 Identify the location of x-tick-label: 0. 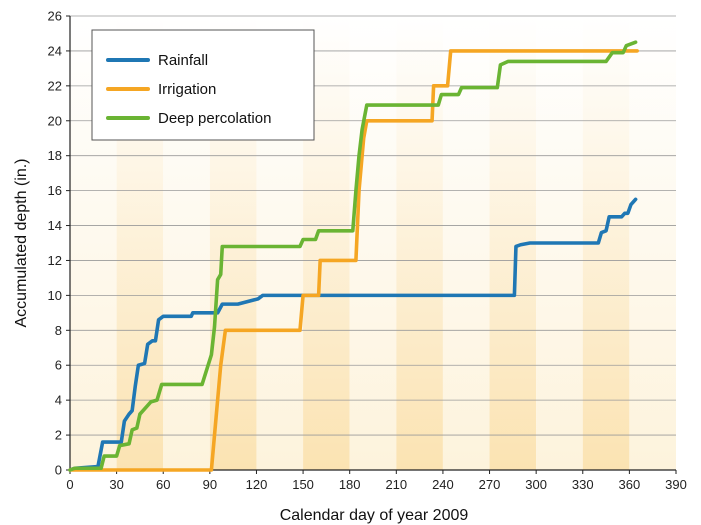
(69, 484).